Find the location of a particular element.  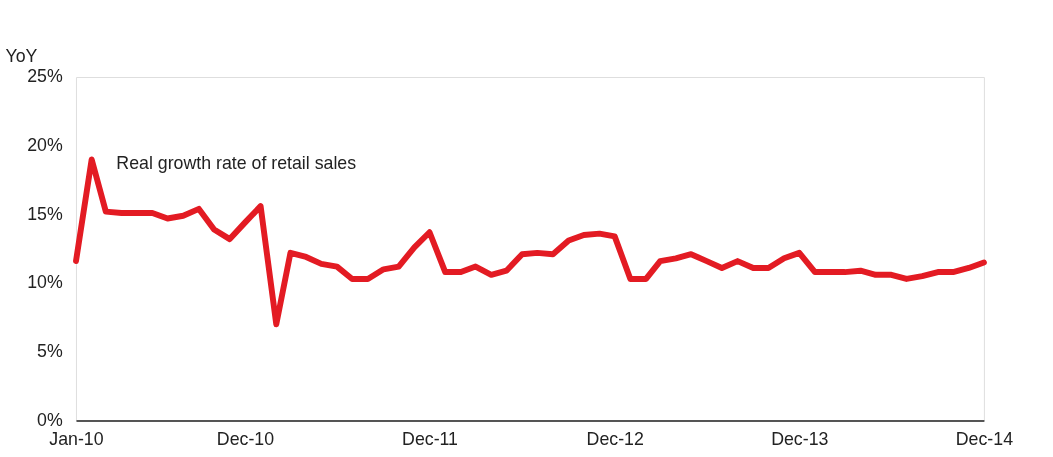

y-tick-label: 10% is located at coordinates (45, 282).